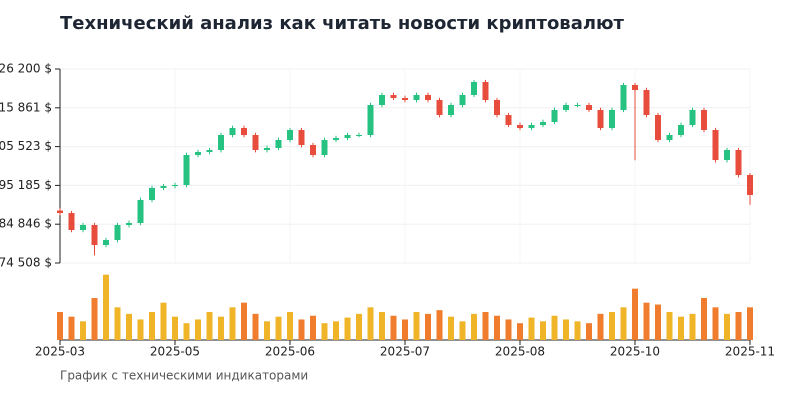 The image size is (800, 400). What do you see at coordinates (175, 352) in the screenshot?
I see `x-tick-label: 2025-05` at bounding box center [175, 352].